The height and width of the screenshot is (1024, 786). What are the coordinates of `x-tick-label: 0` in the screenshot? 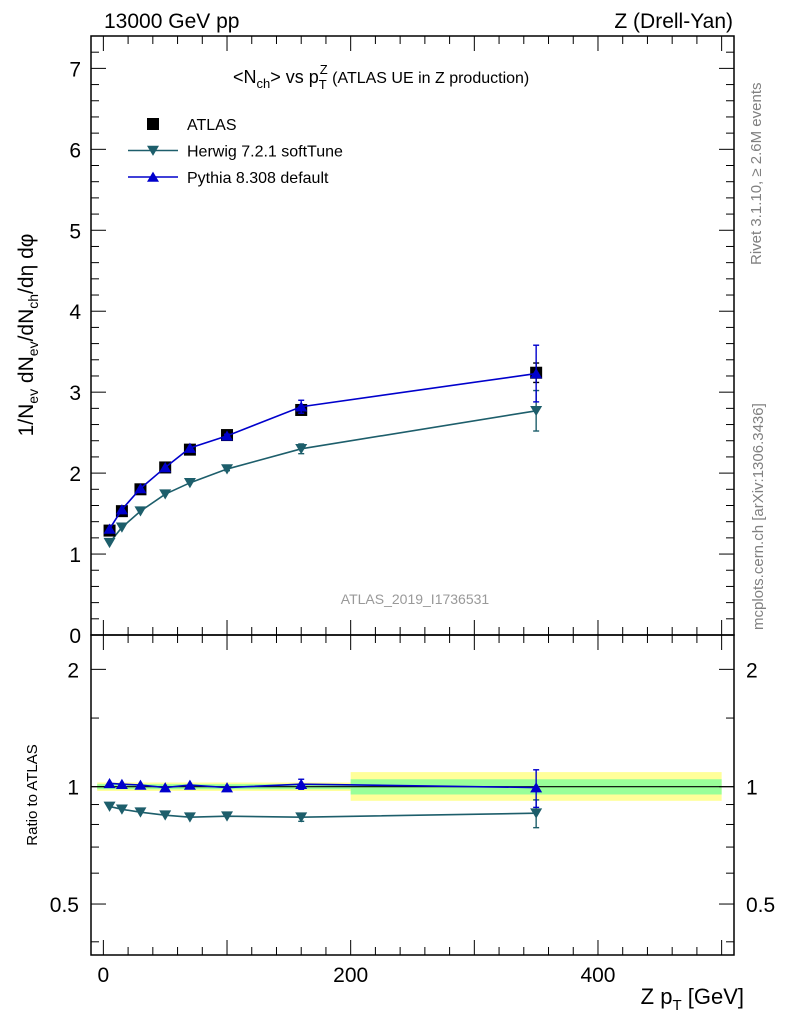 It's located at (104, 975).